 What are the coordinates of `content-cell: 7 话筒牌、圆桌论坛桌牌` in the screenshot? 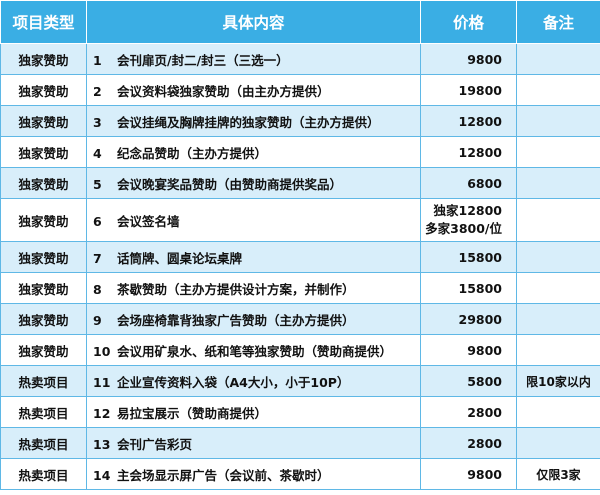 It's located at (253, 257).